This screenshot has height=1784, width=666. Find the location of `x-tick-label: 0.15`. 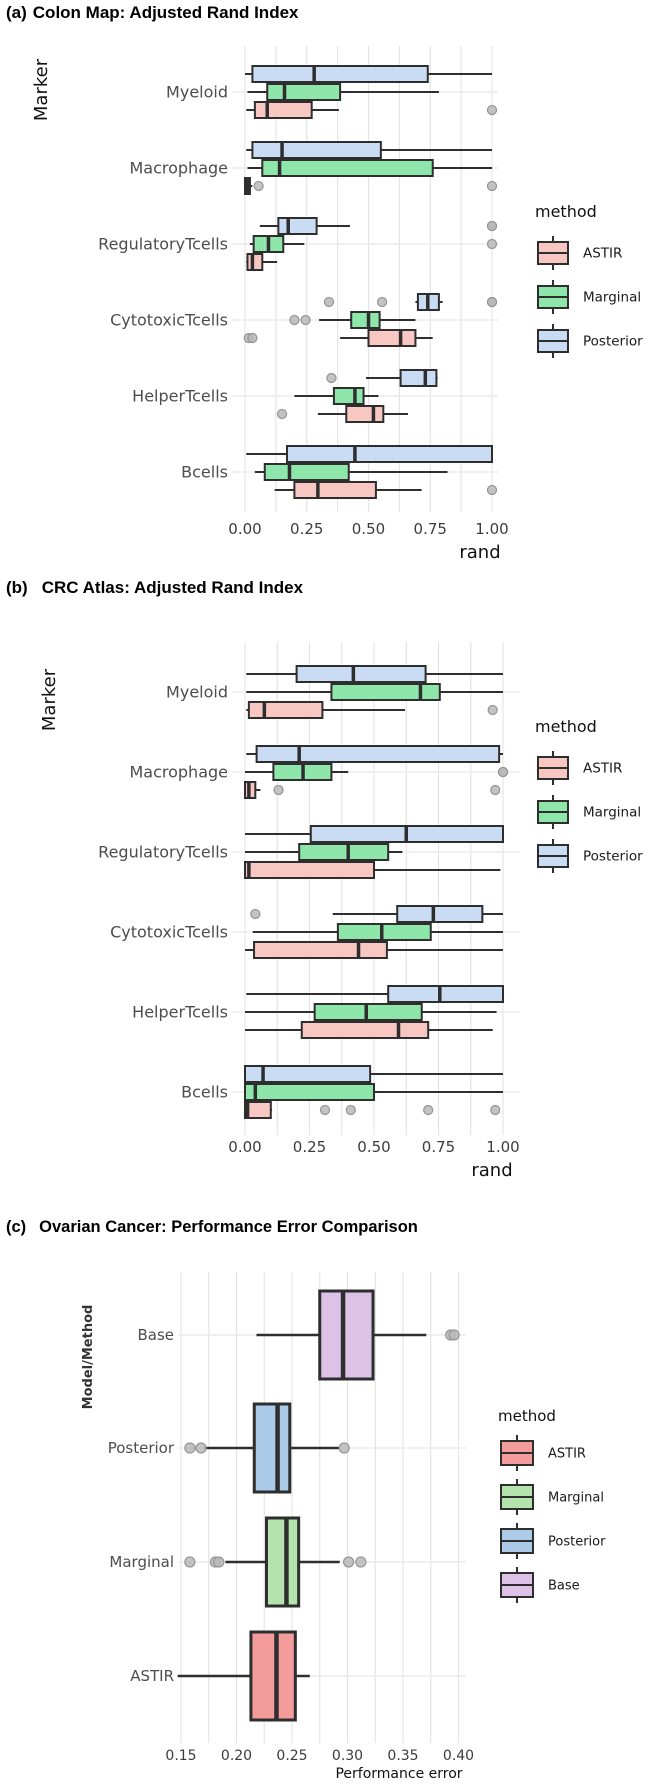

x-tick-label: 0.15 is located at coordinates (180, 1756).